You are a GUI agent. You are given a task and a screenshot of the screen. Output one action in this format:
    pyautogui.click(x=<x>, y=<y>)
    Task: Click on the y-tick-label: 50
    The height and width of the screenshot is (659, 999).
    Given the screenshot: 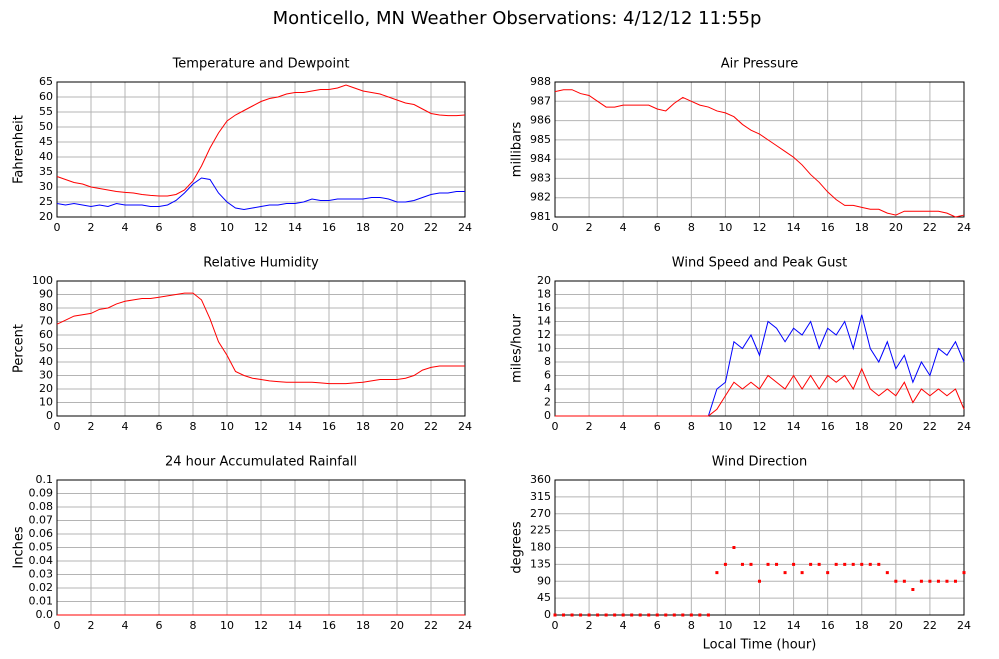 What is the action you would take?
    pyautogui.click(x=46, y=126)
    